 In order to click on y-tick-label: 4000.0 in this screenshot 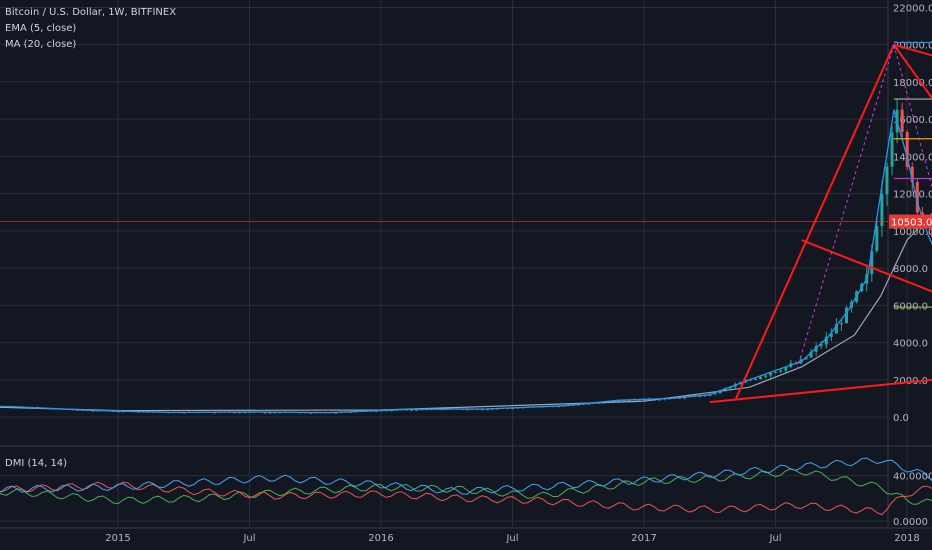, I will do `click(910, 344)`.